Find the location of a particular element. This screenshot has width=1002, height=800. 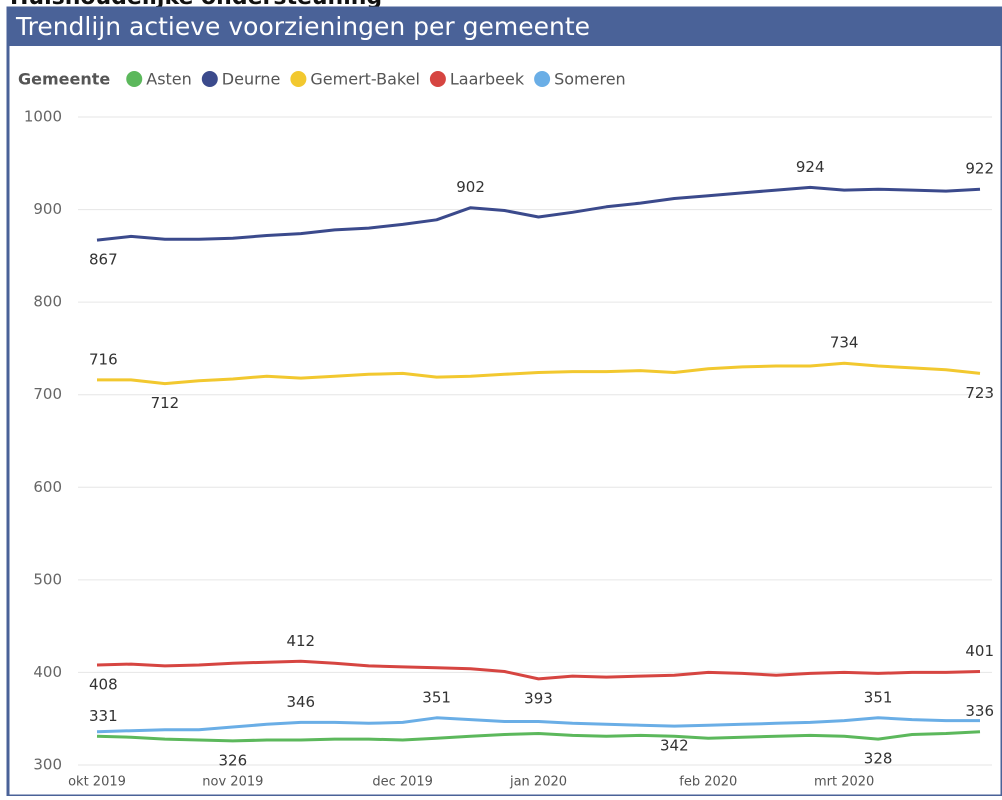

y-tick-label: 1000 is located at coordinates (43, 117).